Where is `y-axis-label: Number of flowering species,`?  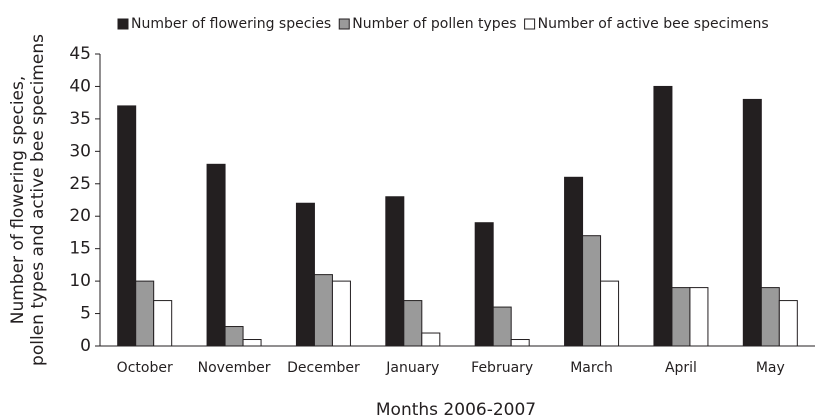 y-axis-label: Number of flowering species, is located at coordinates (18, 200).